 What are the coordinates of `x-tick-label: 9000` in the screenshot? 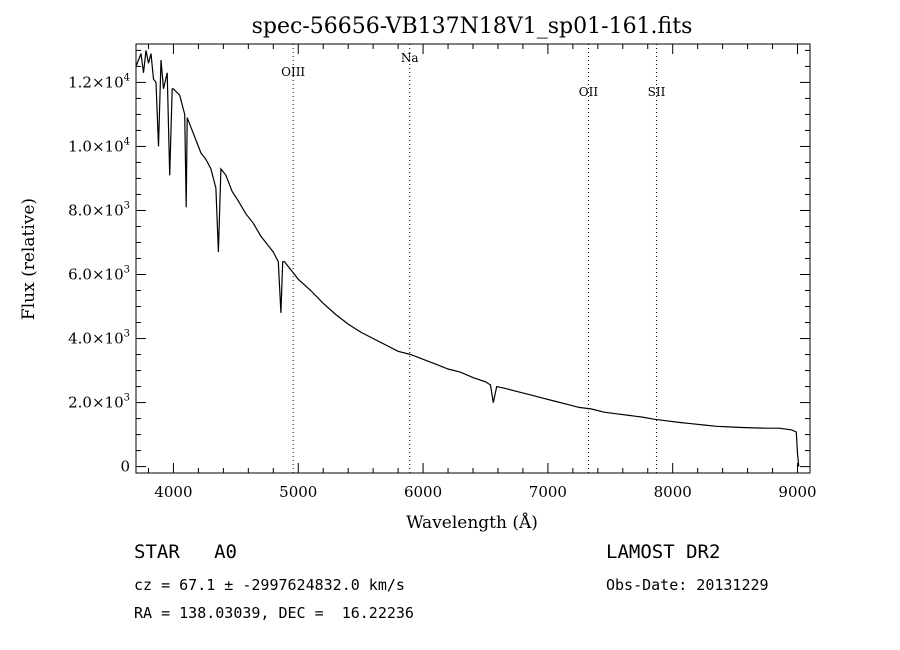 It's located at (797, 492).